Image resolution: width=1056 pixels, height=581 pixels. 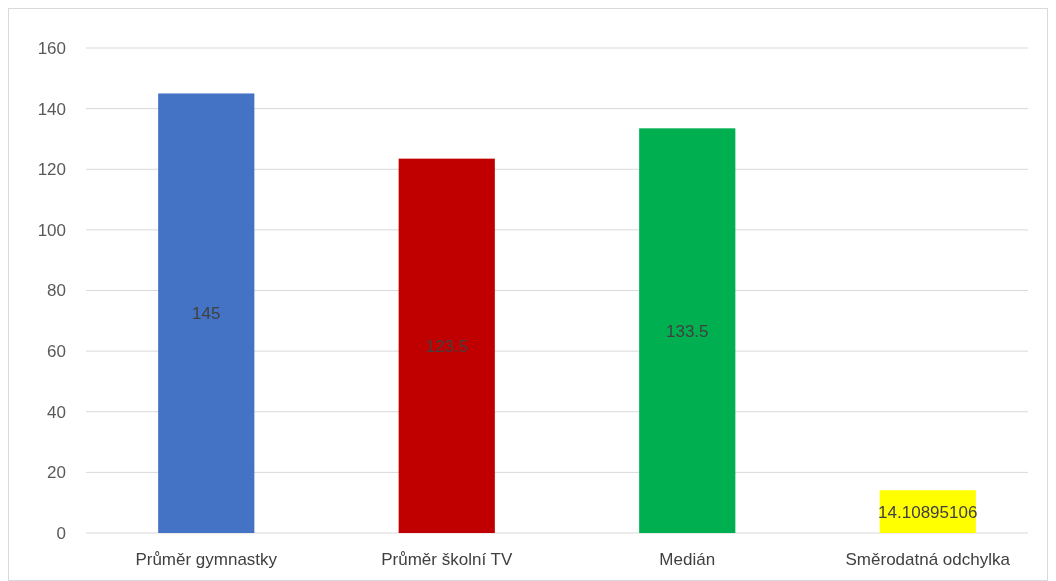 I want to click on x-tick-label: Medián, so click(x=687, y=559).